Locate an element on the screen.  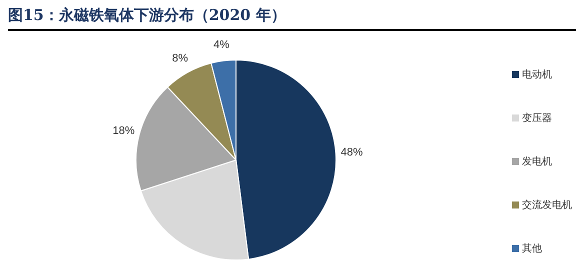
chart-title: 图15：永磁铁氧体下游分布（2020 年） is located at coordinates (147, 15).